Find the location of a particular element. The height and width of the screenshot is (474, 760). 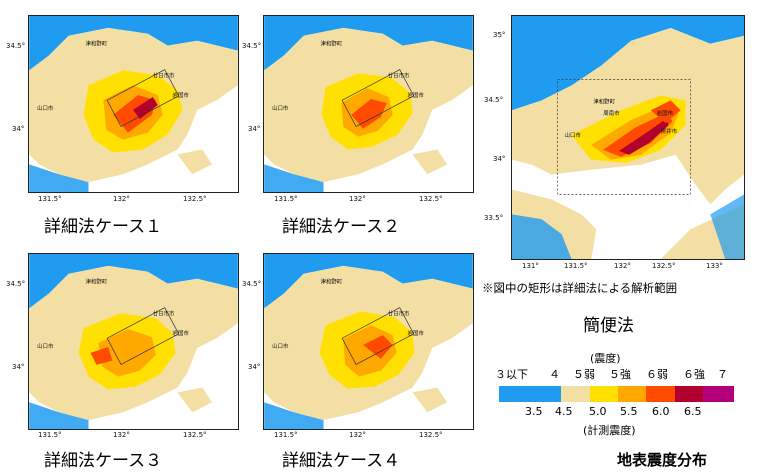

map-case4-graphic: 津和野町 廿日市市 山口市 岩国市 is located at coordinates (368, 341).